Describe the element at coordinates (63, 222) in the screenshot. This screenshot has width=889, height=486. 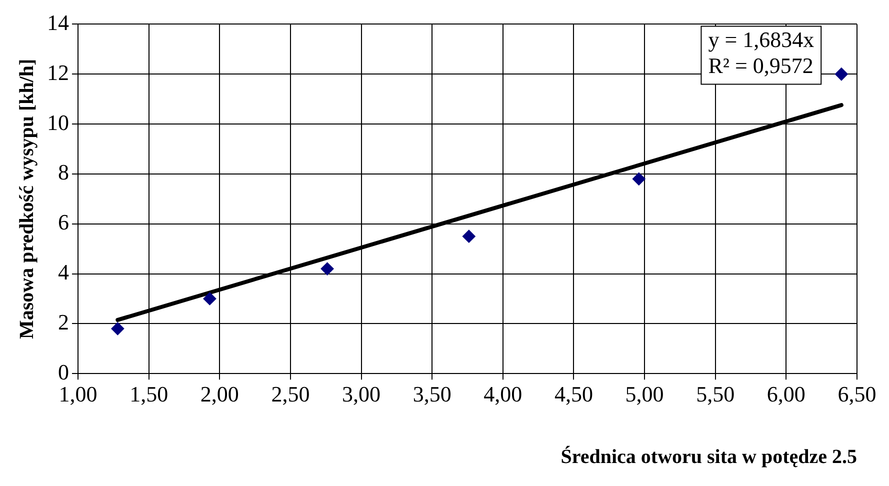
I see `y-tick-label: 6` at that location.